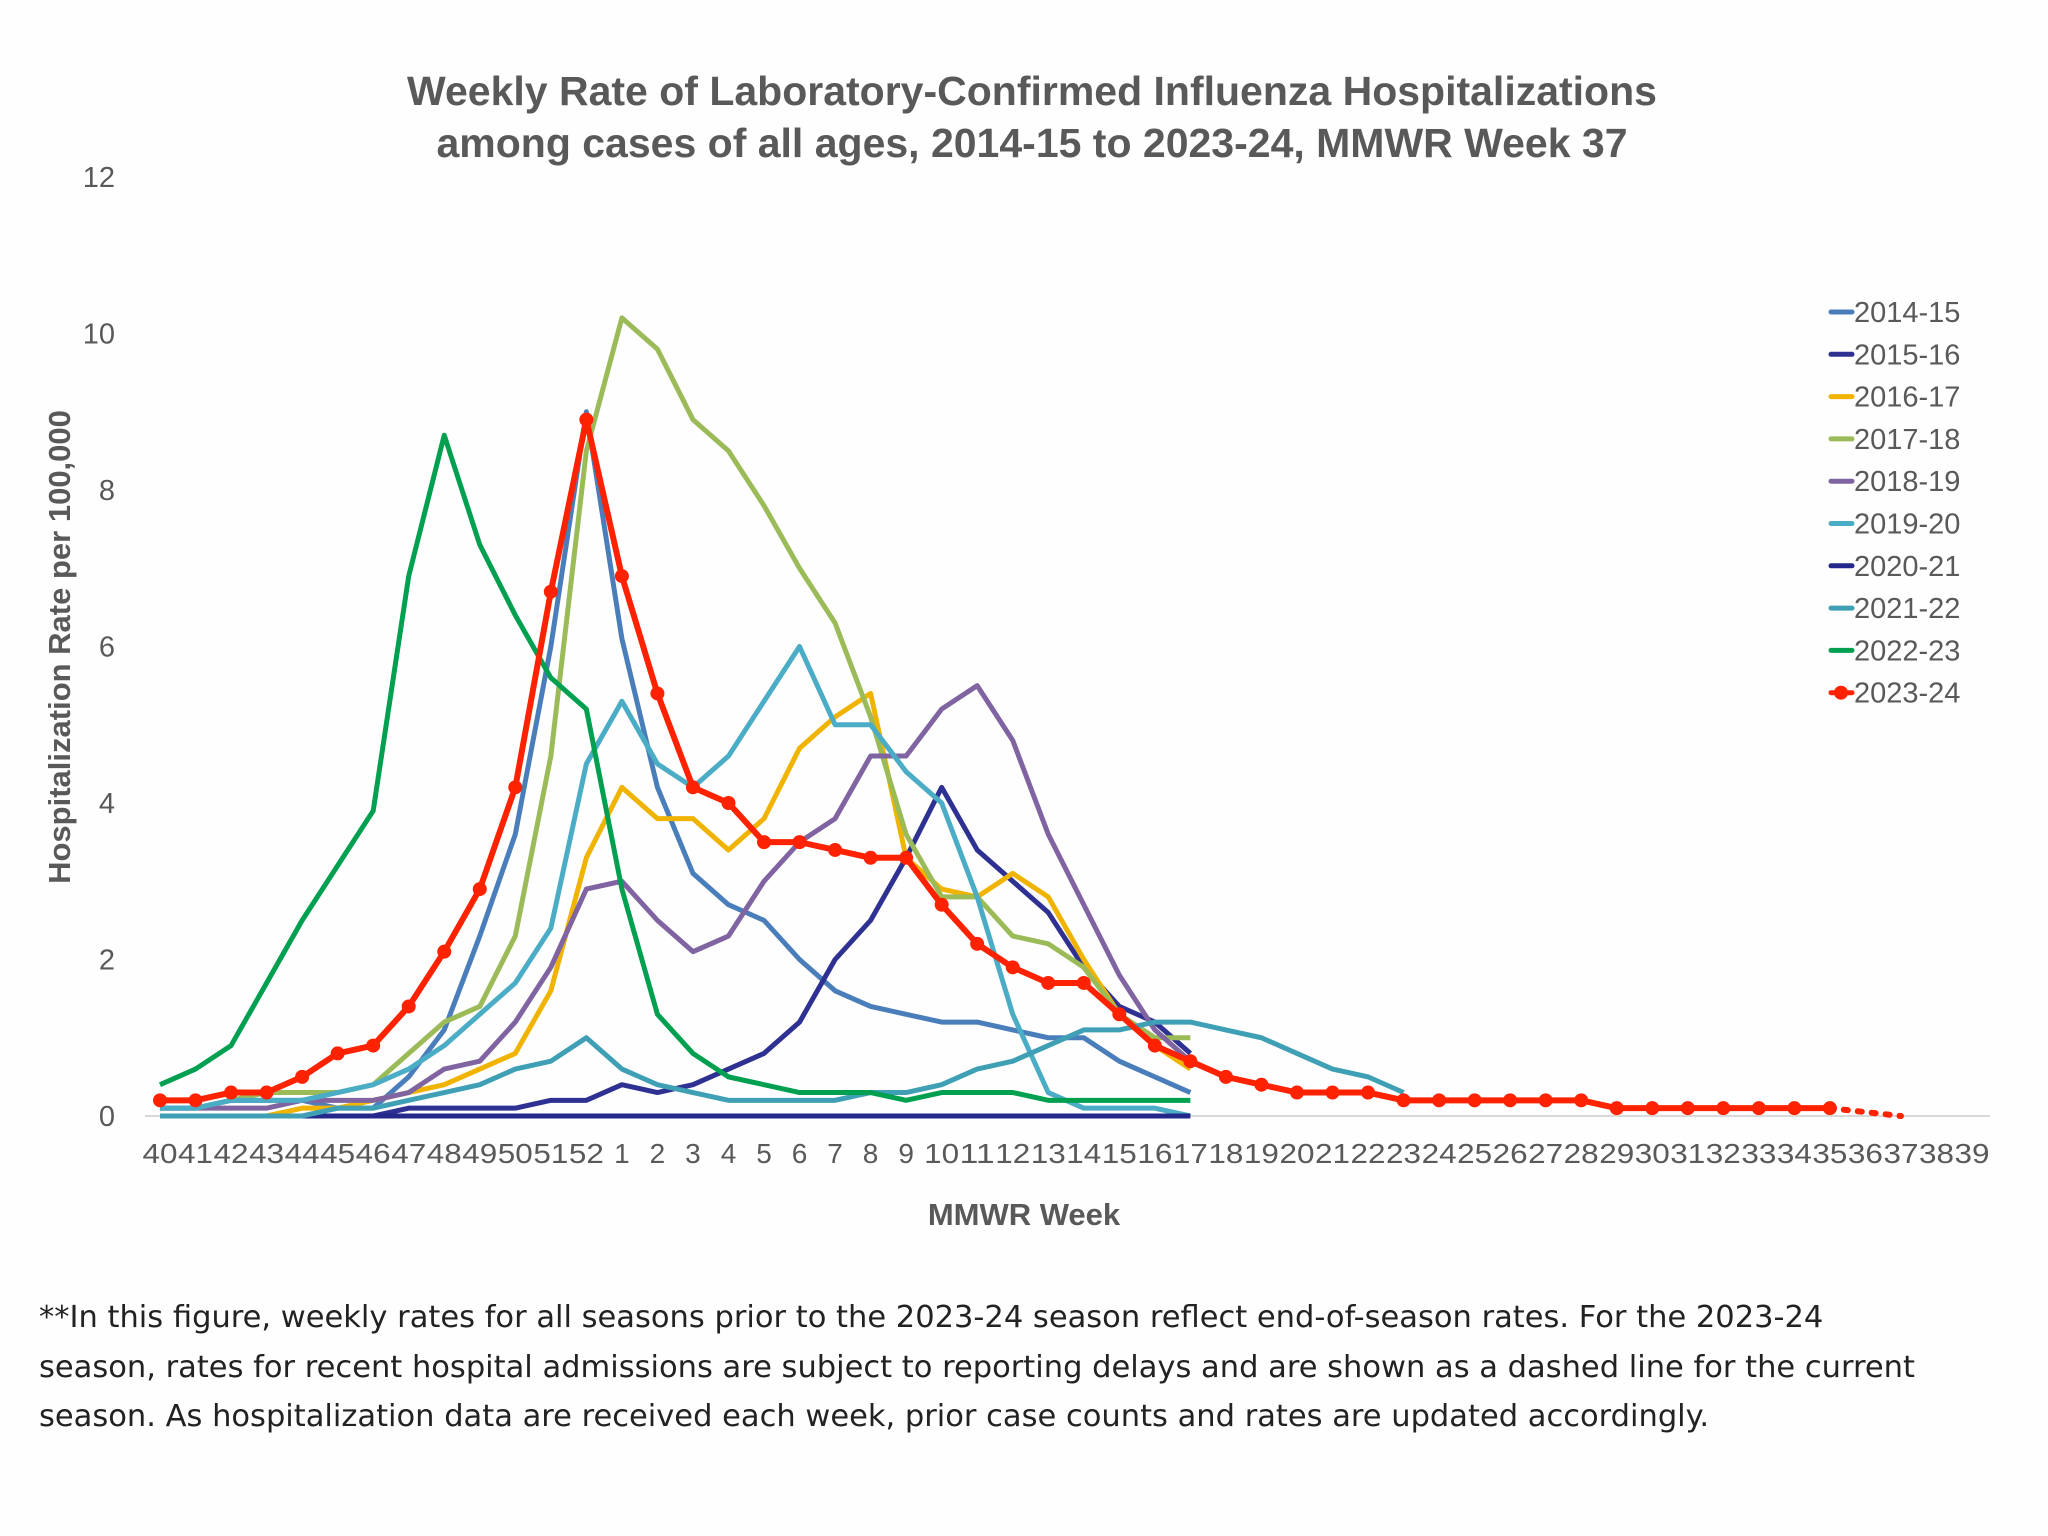  Describe the element at coordinates (1723, 1153) in the screenshot. I see `x-tick-label: 32` at that location.